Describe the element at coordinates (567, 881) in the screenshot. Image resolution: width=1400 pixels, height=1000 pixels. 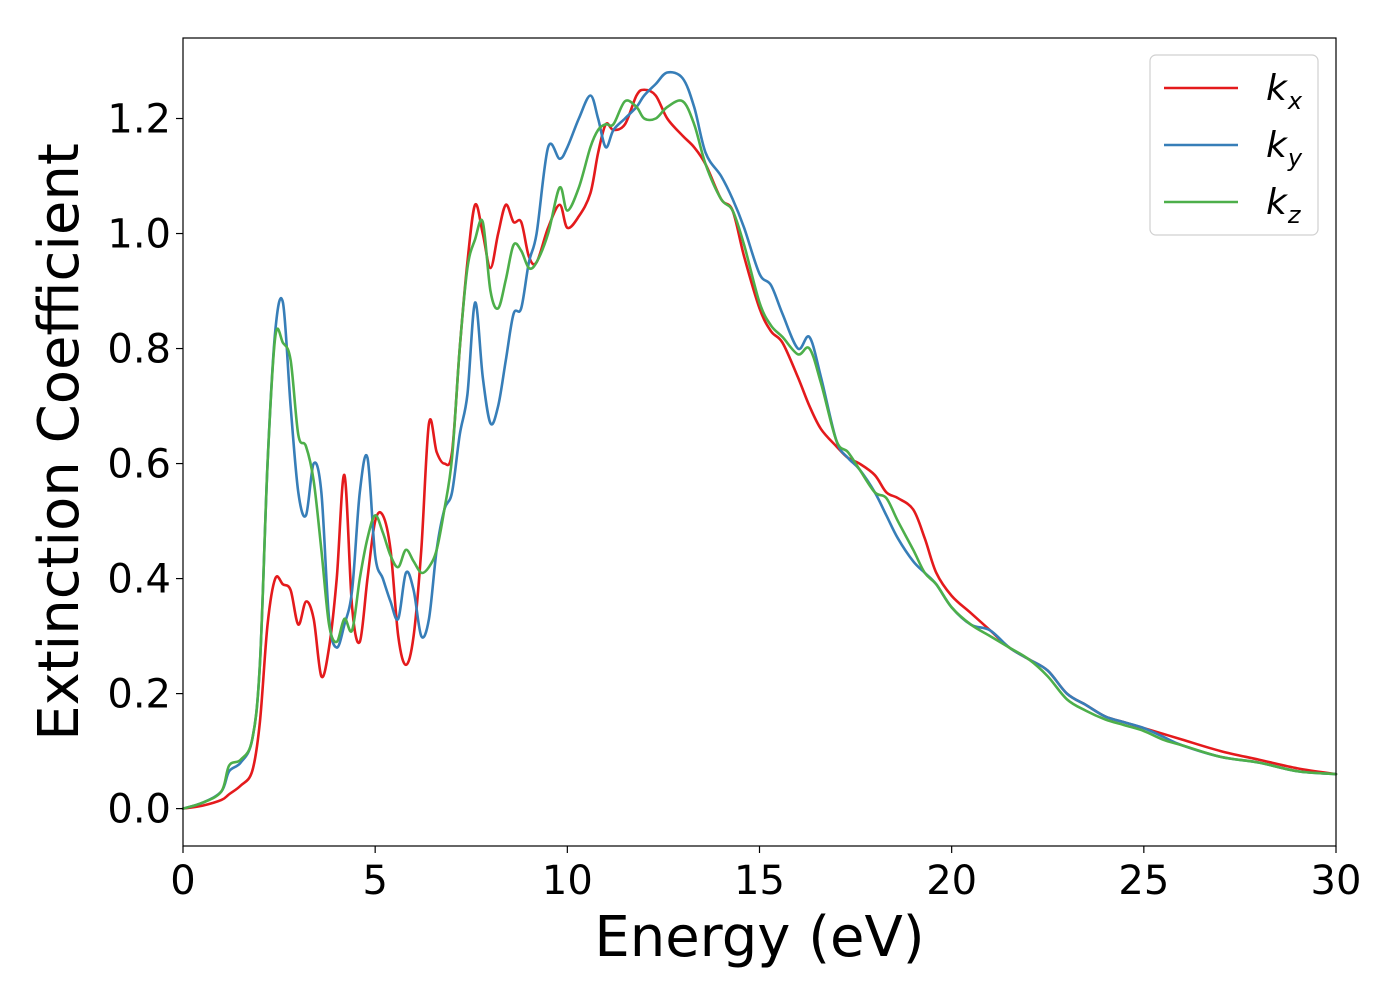
I see `x-tick-label: 10` at that location.